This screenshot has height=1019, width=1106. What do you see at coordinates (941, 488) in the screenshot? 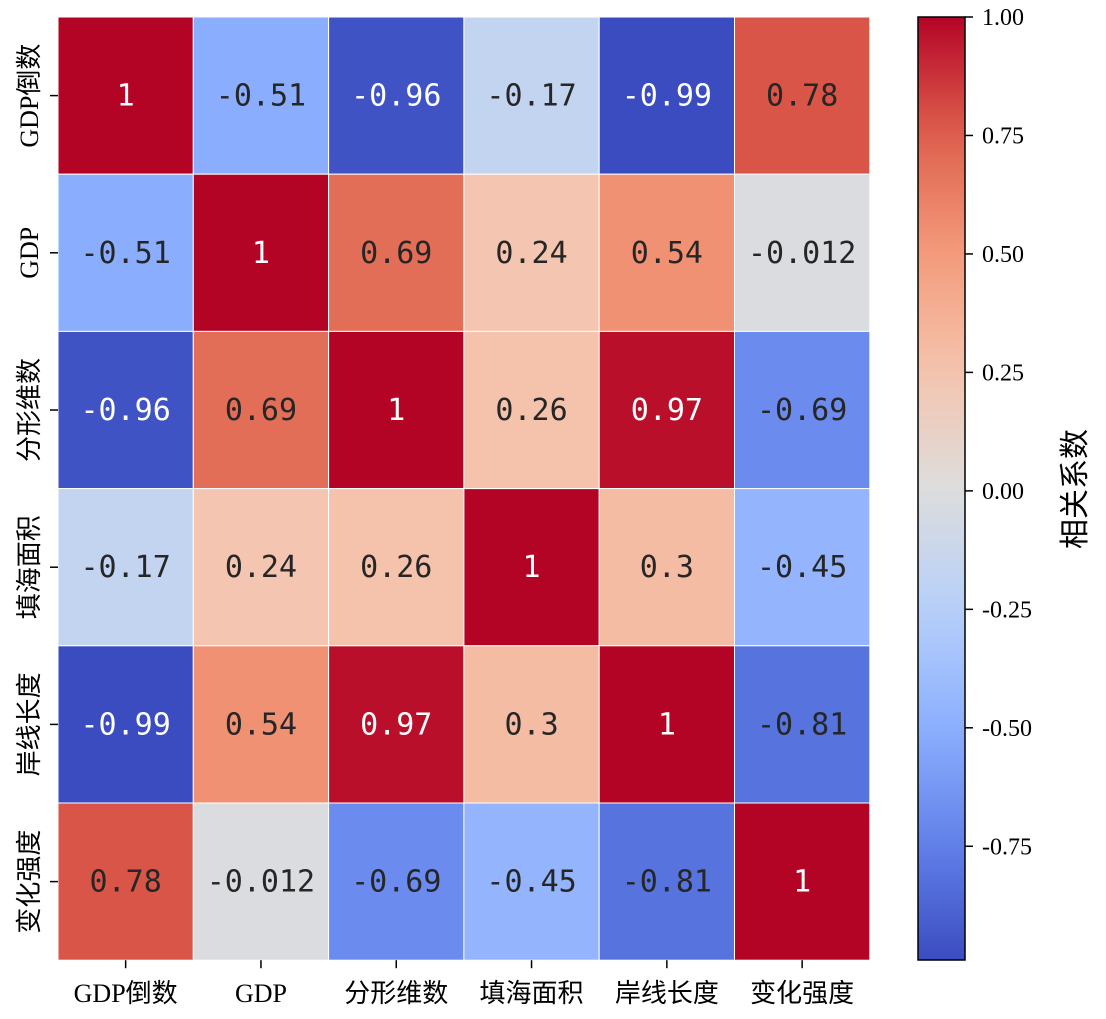
I see `colorbar-gradient` at bounding box center [941, 488].